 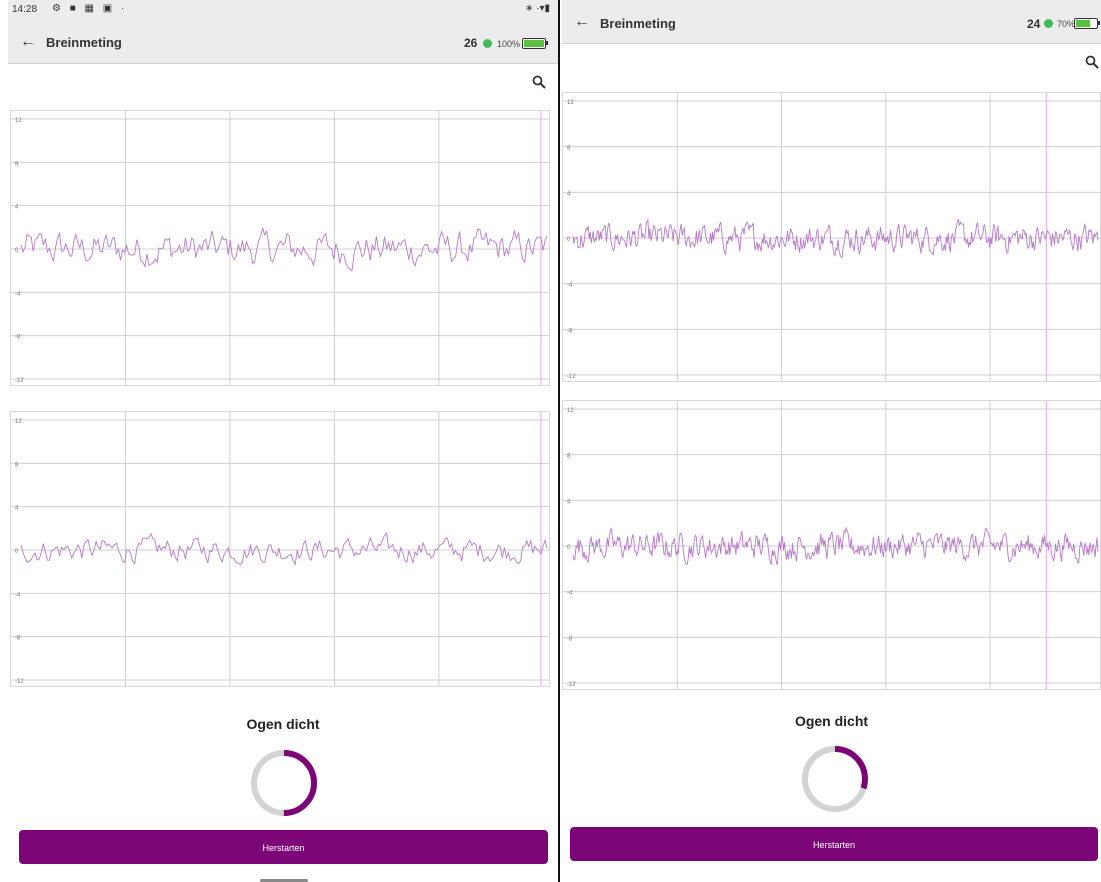 What do you see at coordinates (471, 43) in the screenshot?
I see `signal-count: 26` at bounding box center [471, 43].